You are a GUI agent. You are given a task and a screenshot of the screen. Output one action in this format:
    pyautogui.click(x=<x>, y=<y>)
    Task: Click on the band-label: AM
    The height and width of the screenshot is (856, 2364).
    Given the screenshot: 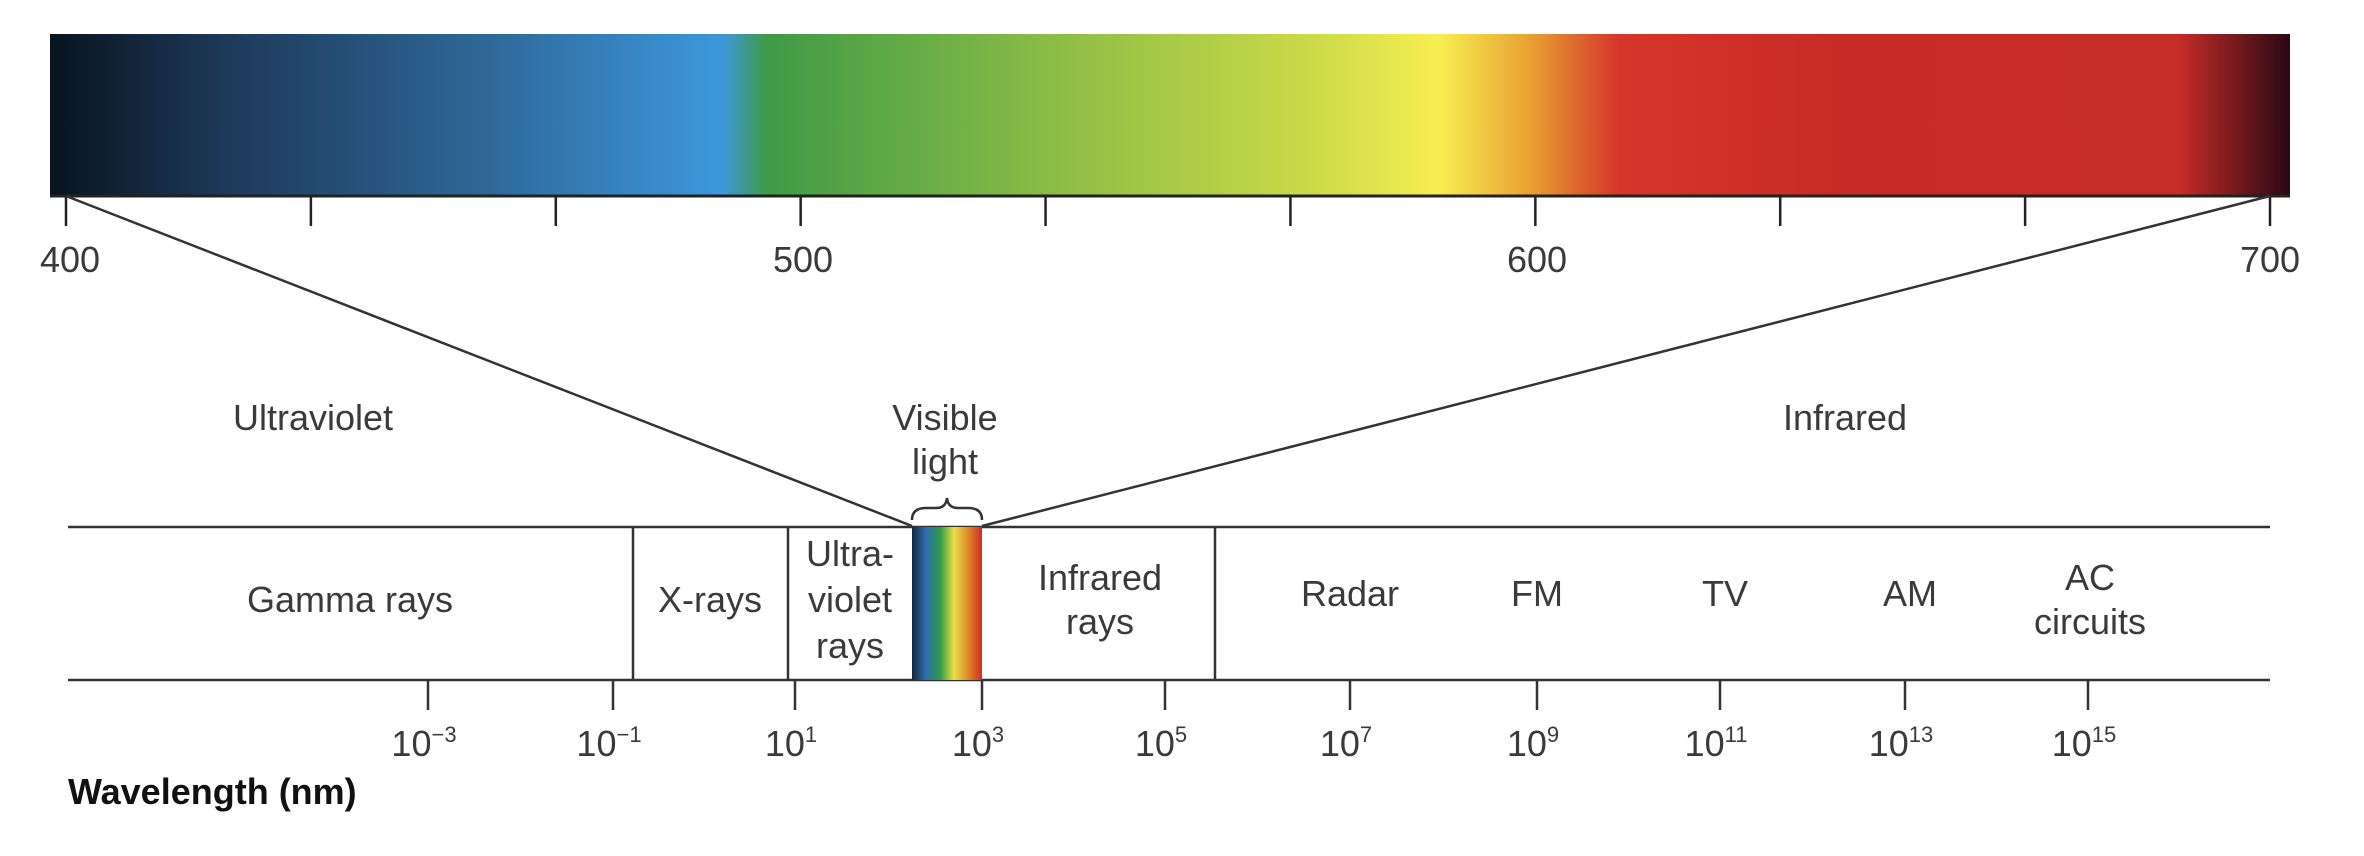 What is the action you would take?
    pyautogui.click(x=1910, y=593)
    